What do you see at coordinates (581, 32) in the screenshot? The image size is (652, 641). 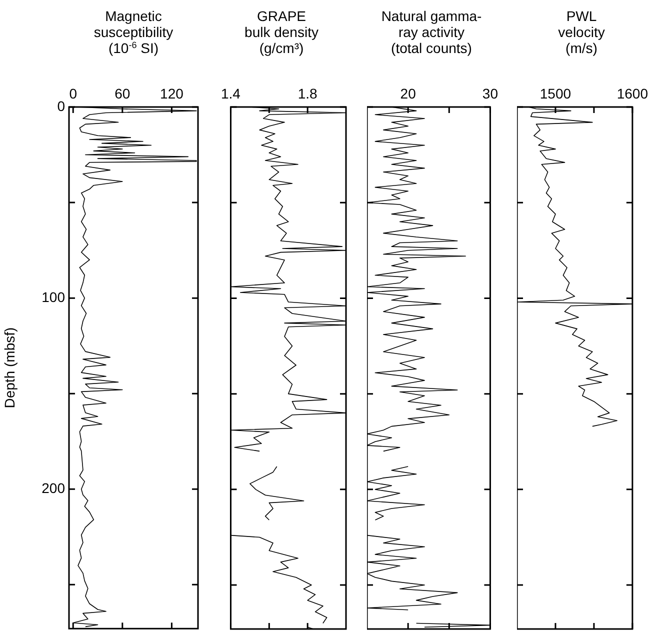 I see `chart-title: PWL velocity (m/s)` at bounding box center [581, 32].